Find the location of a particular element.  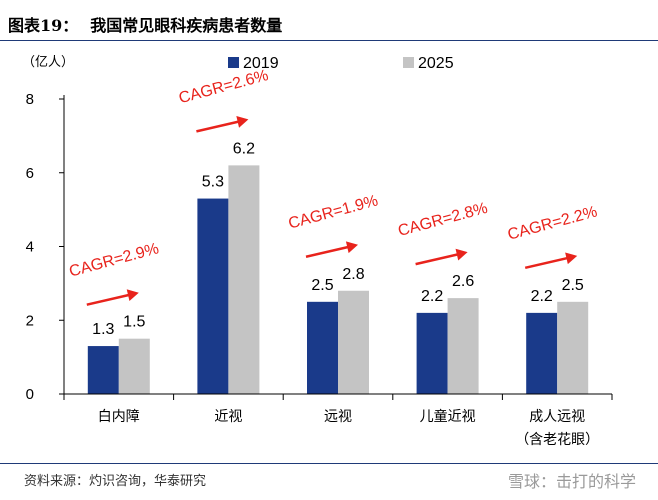

figure-number: 图表19： is located at coordinates (43, 25).